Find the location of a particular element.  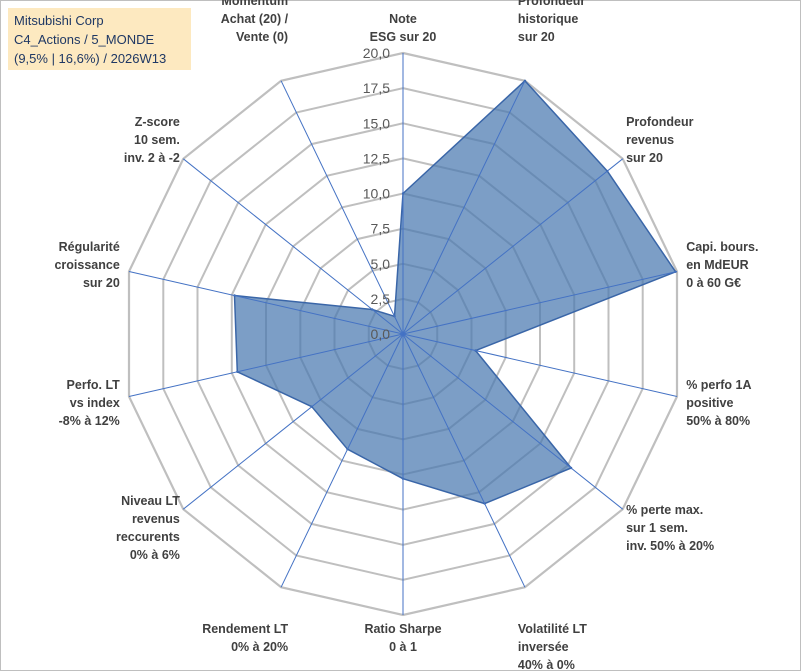

company-name: Mitsubishi Corp is located at coordinates (59, 20).